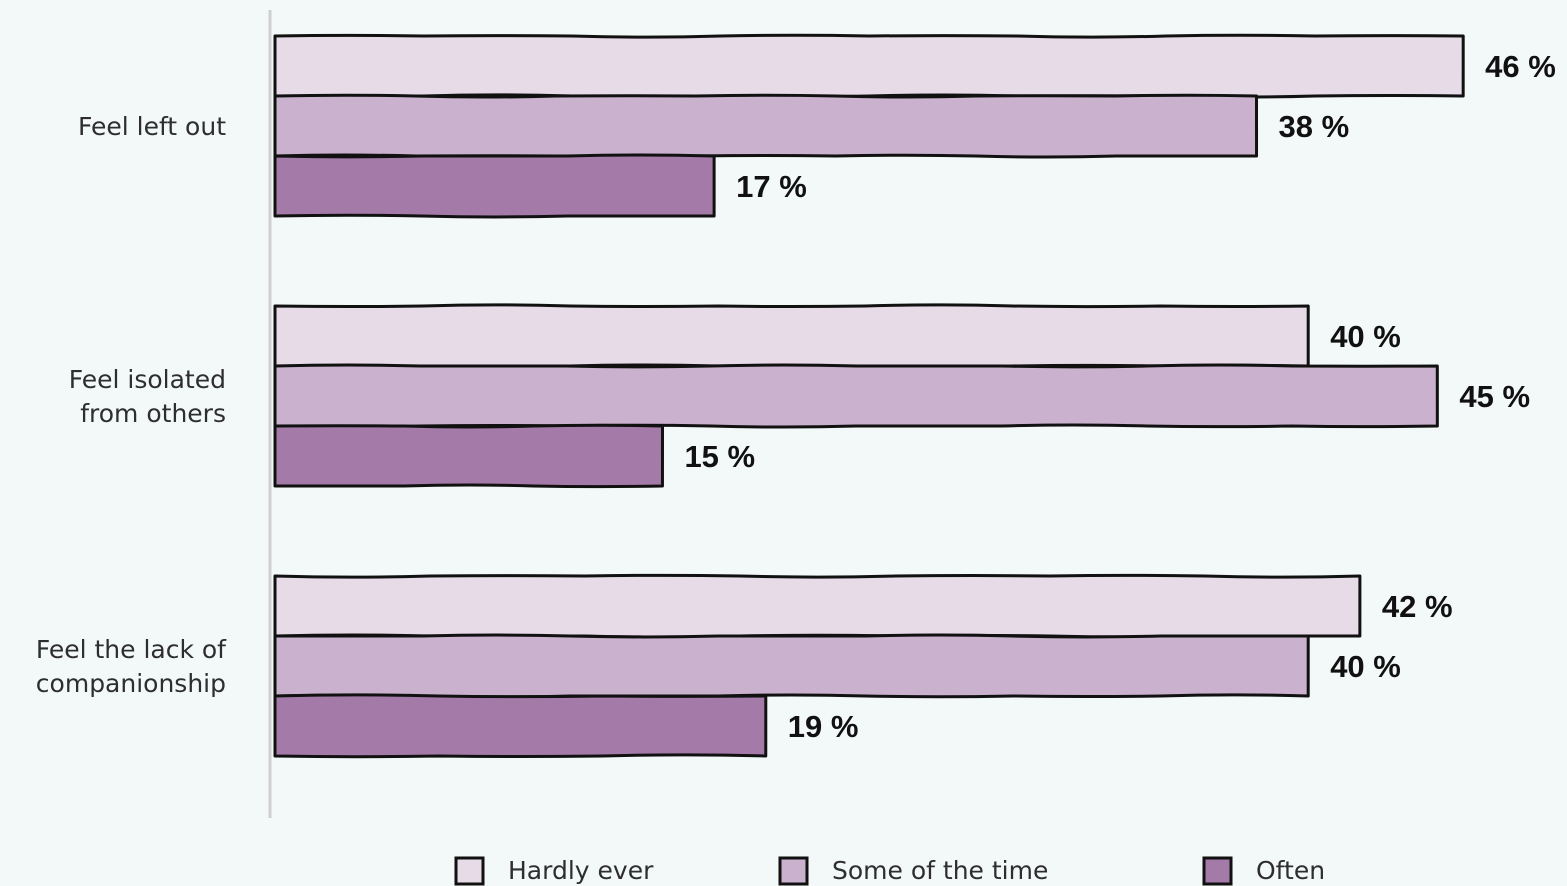 Image resolution: width=1567 pixels, height=886 pixels. I want to click on value-label-3-1: 42 %, so click(1417, 606).